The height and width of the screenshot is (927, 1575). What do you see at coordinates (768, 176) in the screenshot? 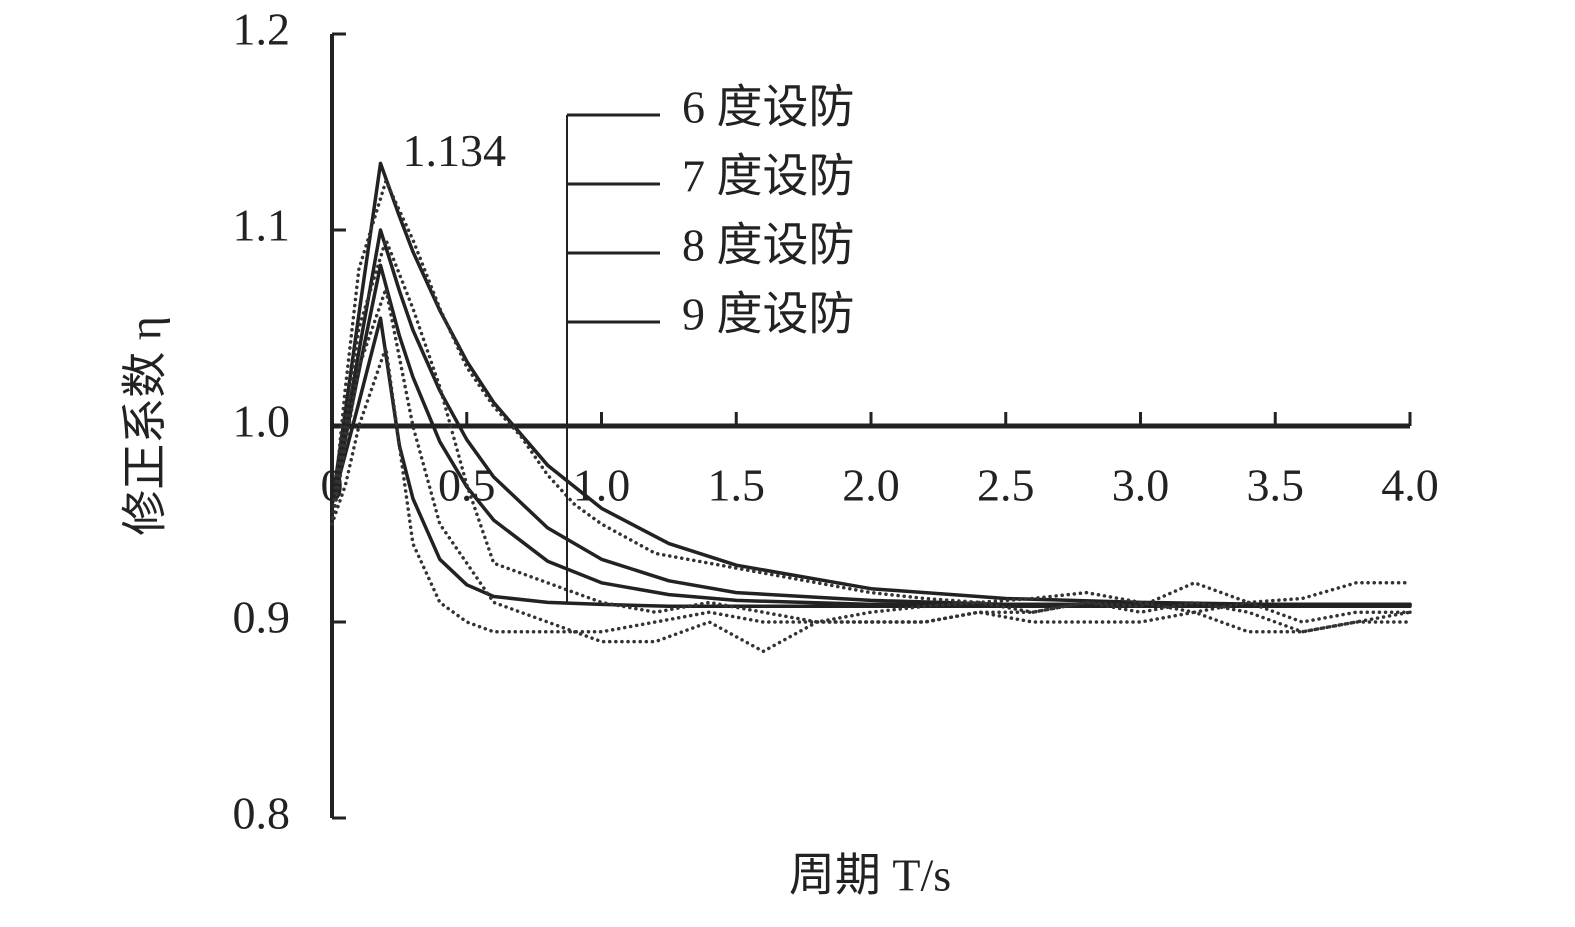
I see `legend-label: 7 度设防` at bounding box center [768, 176].